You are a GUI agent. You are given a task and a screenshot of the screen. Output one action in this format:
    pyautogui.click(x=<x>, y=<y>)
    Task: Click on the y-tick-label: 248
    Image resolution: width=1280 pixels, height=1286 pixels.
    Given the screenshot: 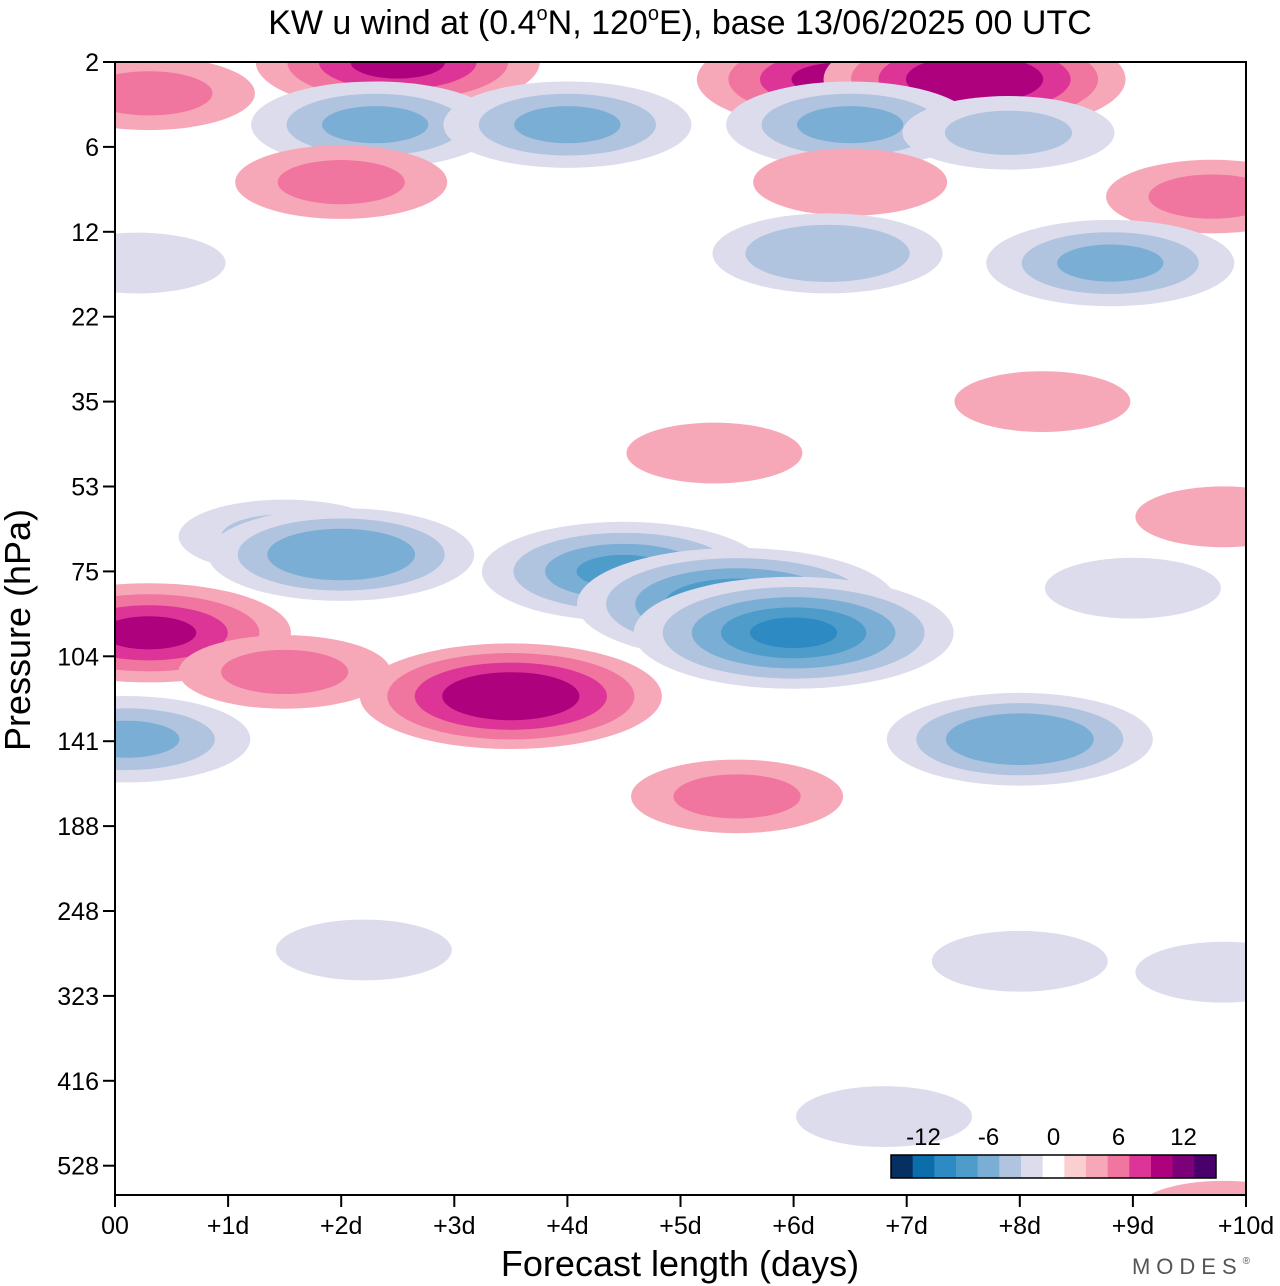 What is the action you would take?
    pyautogui.click(x=78, y=912)
    